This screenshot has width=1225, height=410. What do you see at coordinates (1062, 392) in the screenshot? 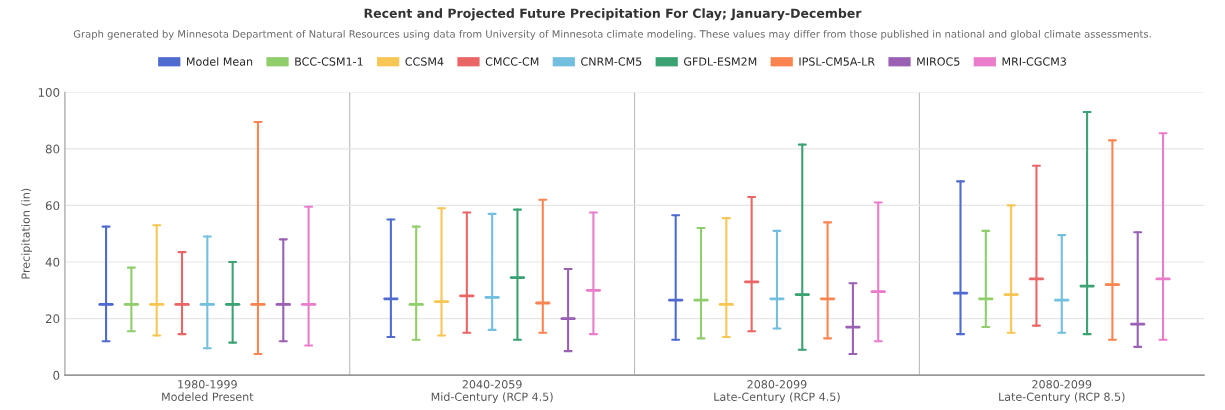
I see `x-tick-label: 2080-2099 Late-Century (RCP 8.5)` at bounding box center [1062, 392].